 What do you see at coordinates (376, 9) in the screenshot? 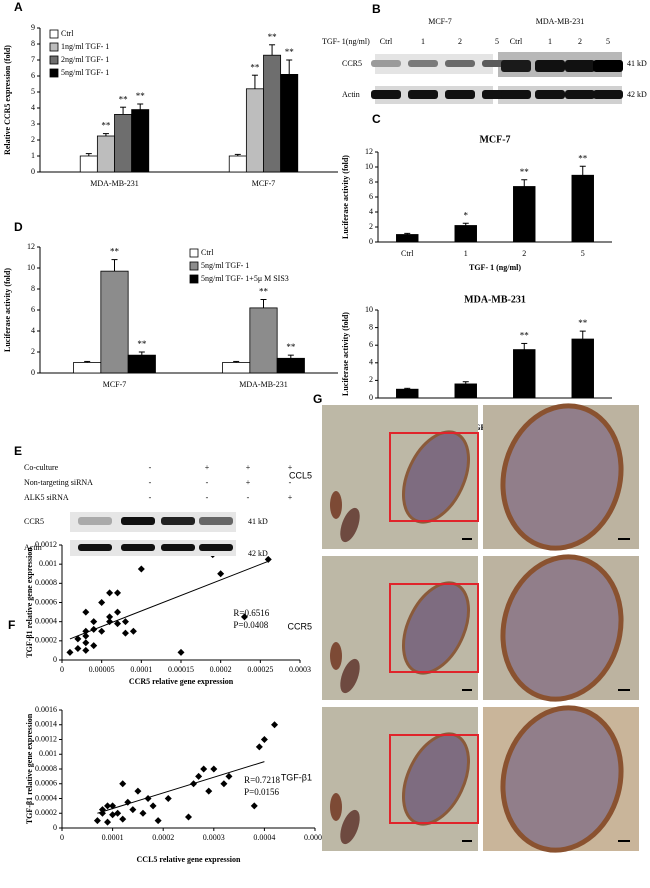
I see `panel-label: B` at bounding box center [376, 9].